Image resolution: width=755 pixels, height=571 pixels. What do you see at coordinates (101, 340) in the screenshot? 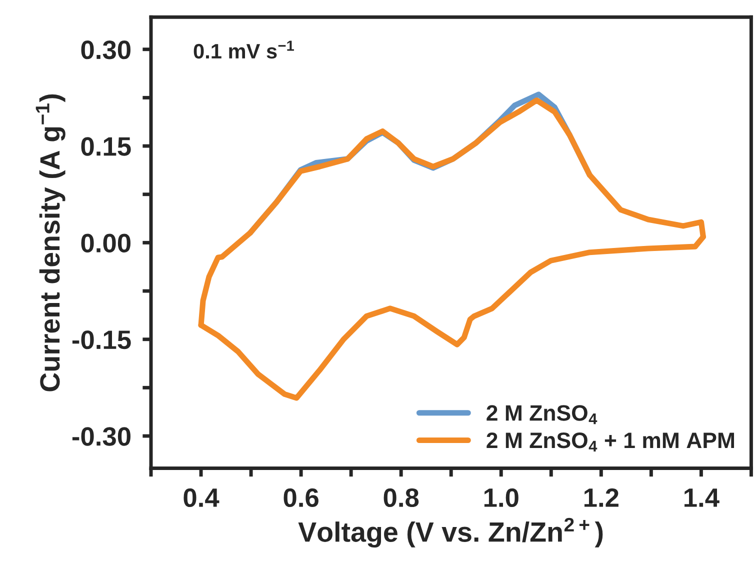
I see `y-tick-label: -0.15` at bounding box center [101, 340].